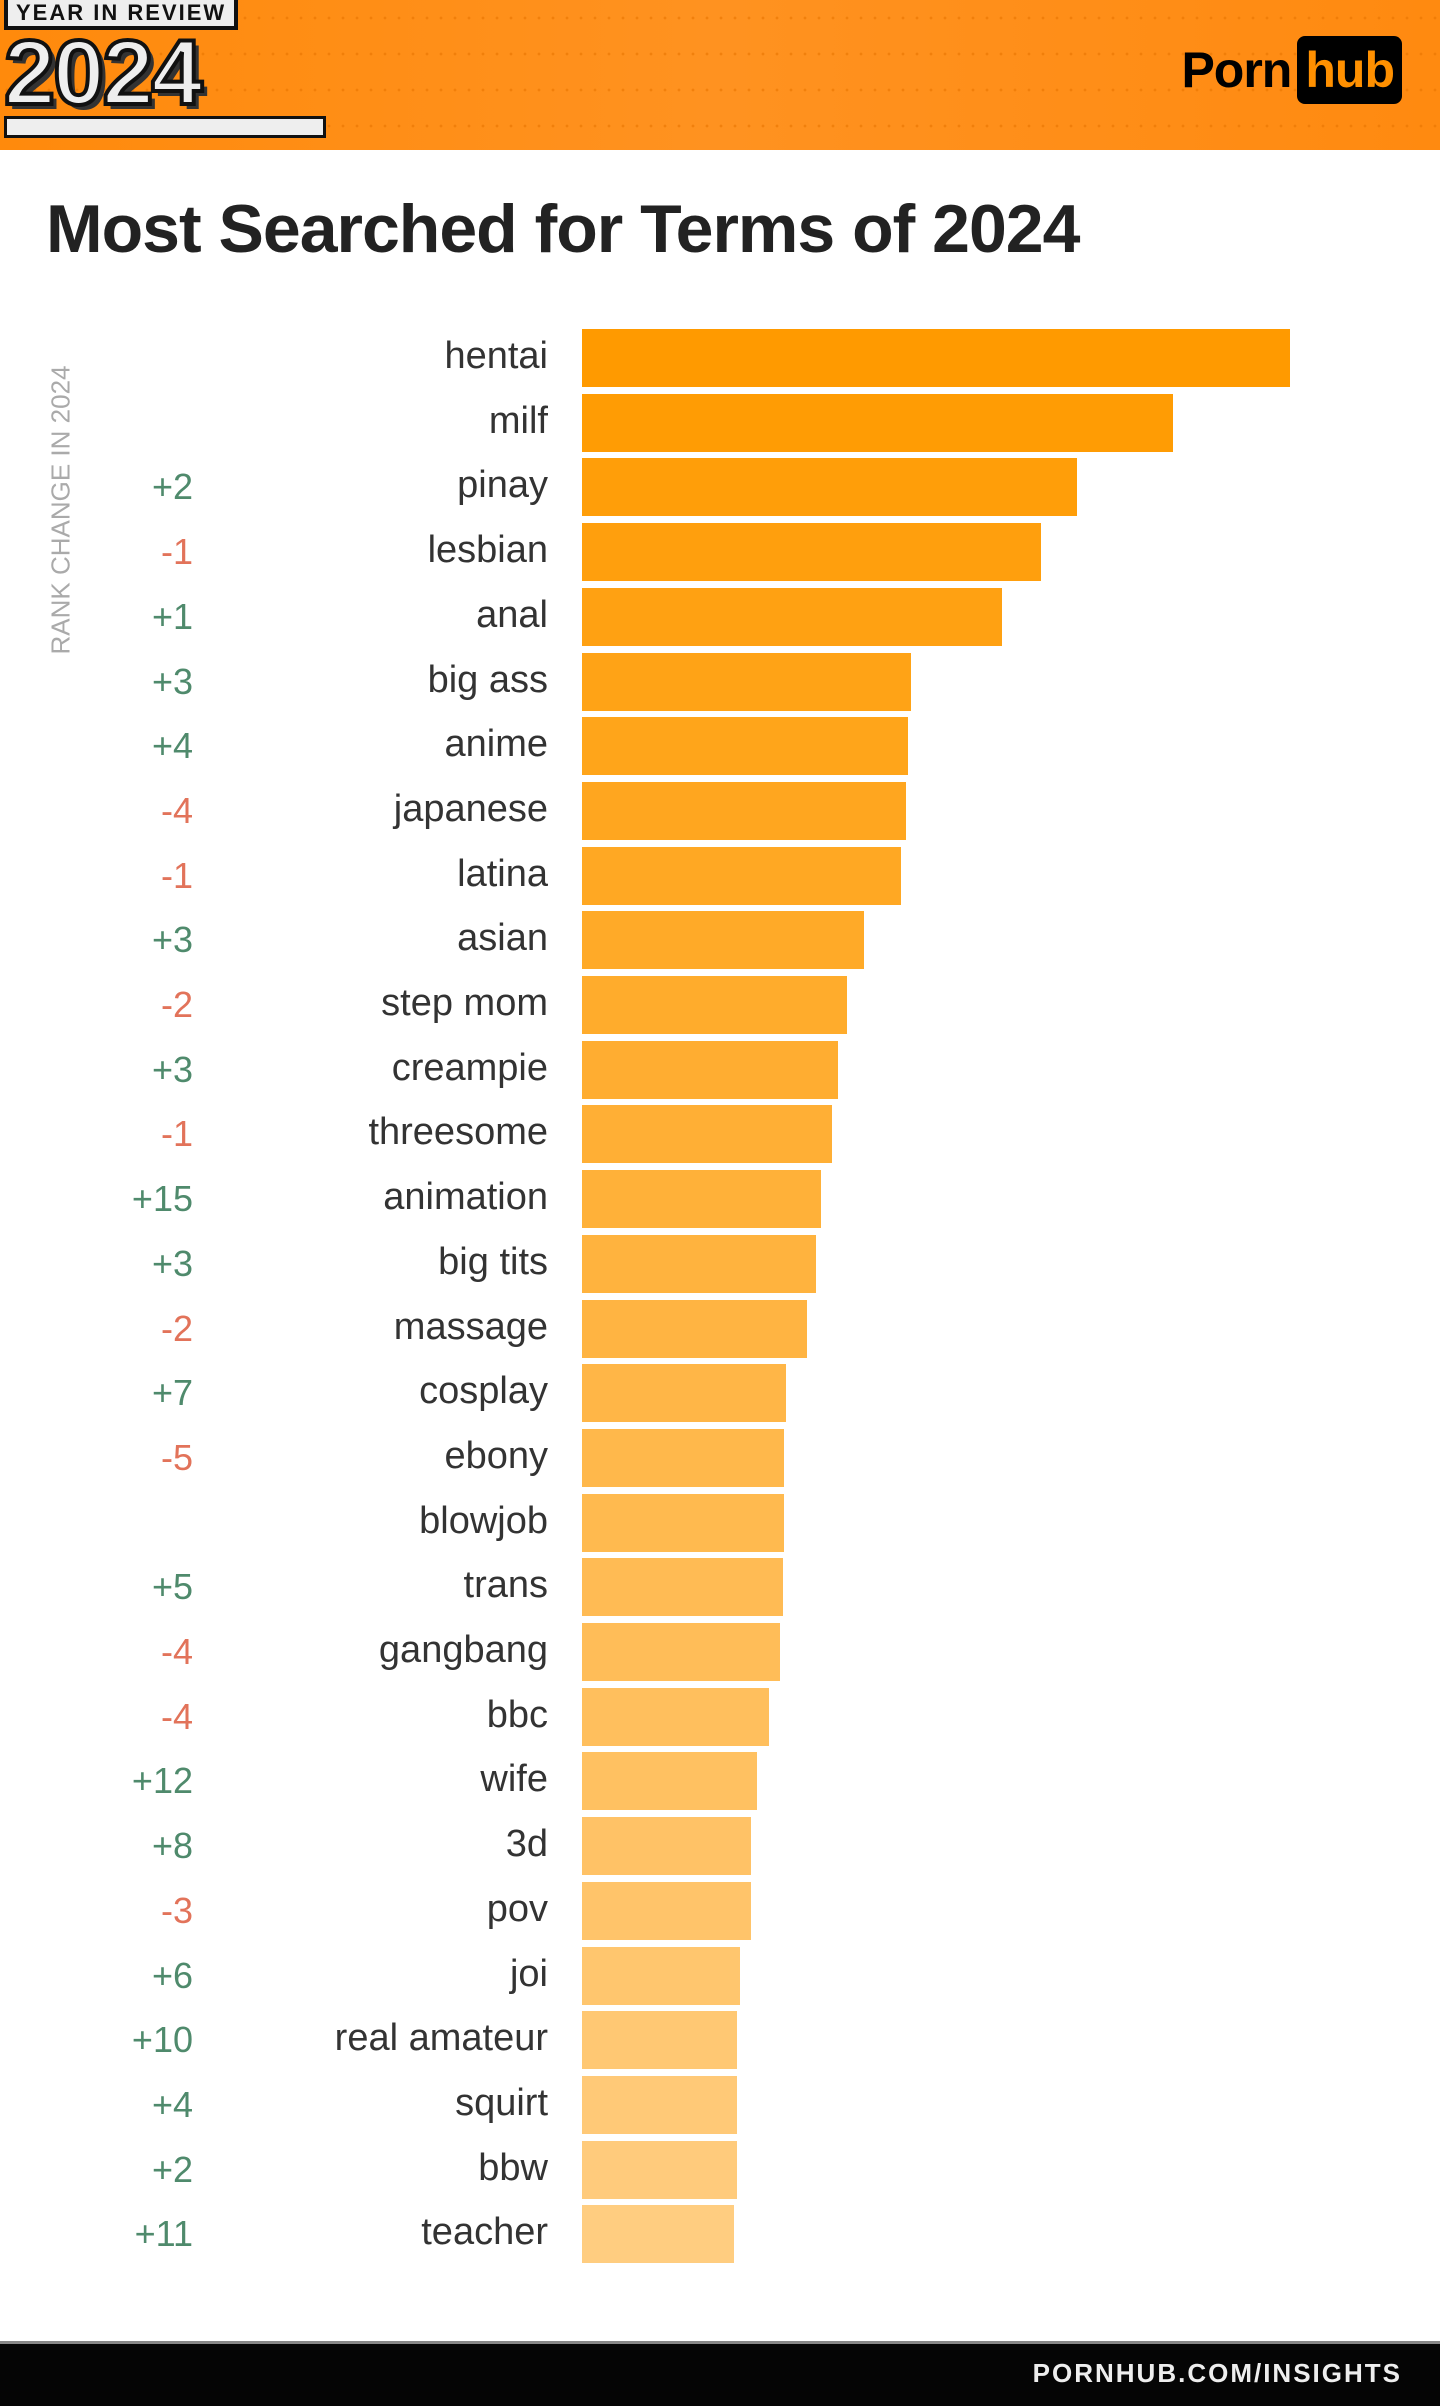  I want to click on term-label: massage, so click(470, 1326).